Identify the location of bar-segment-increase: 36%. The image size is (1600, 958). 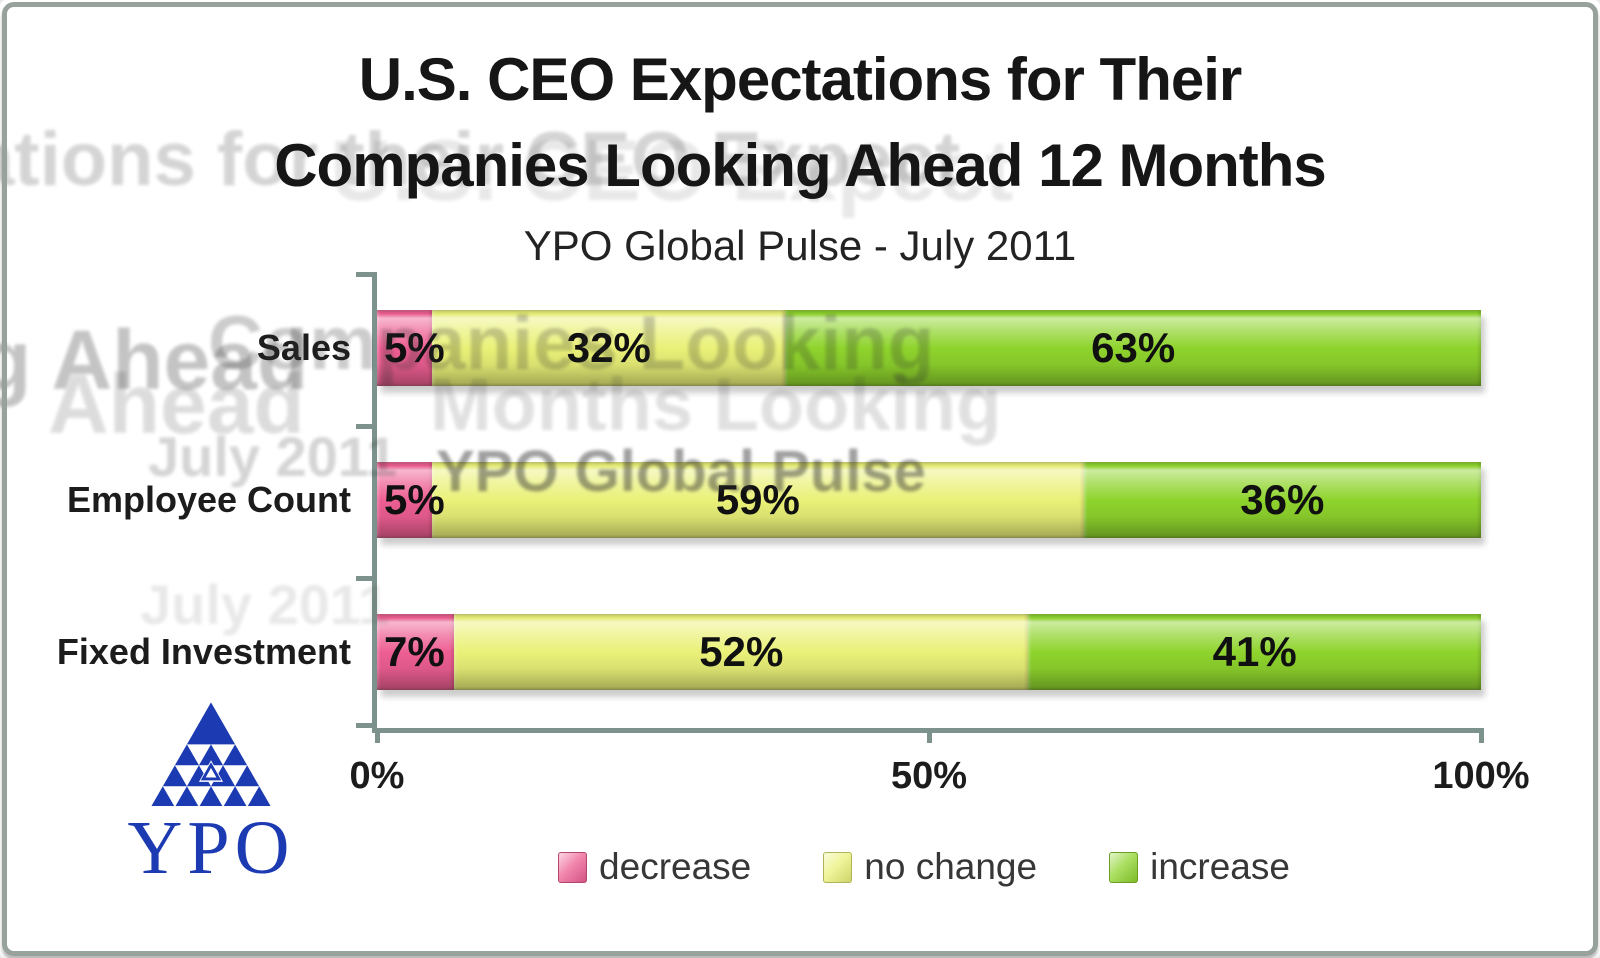
(1282, 500).